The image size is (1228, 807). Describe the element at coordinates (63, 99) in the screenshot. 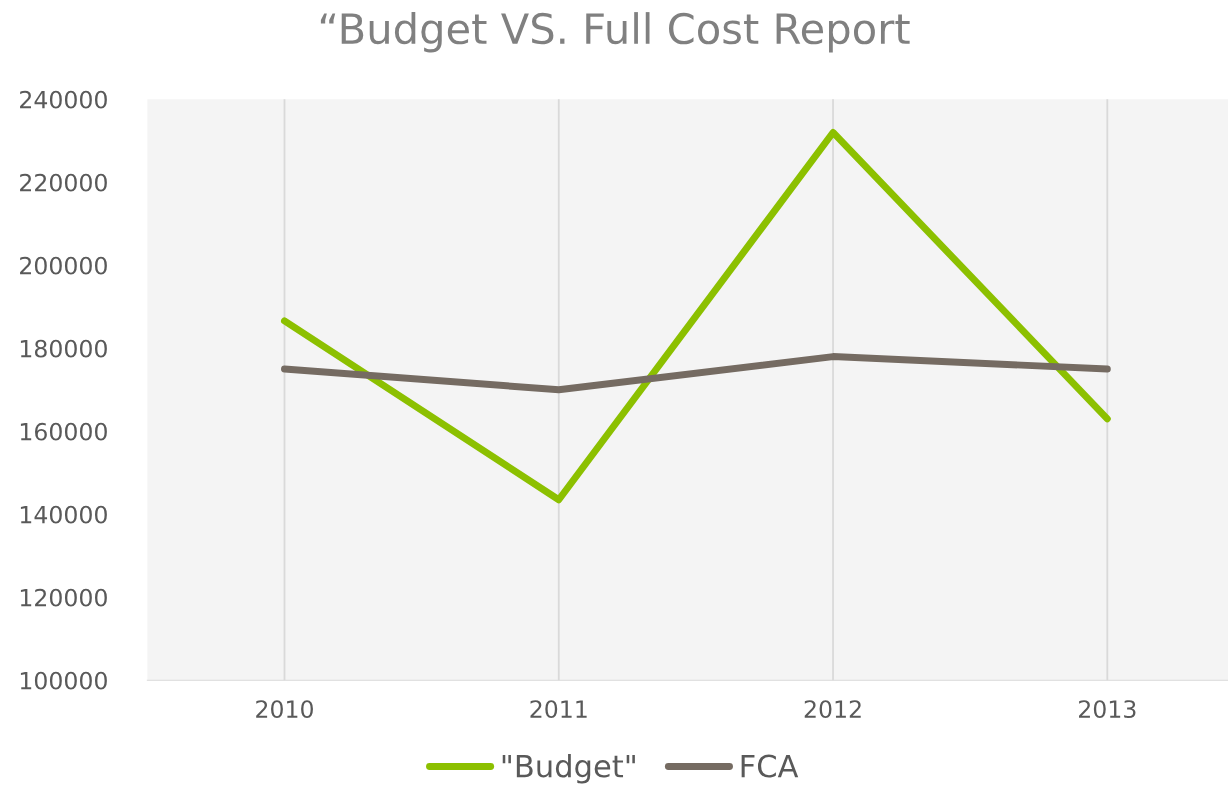

I see `y-tick-label: 240000` at that location.